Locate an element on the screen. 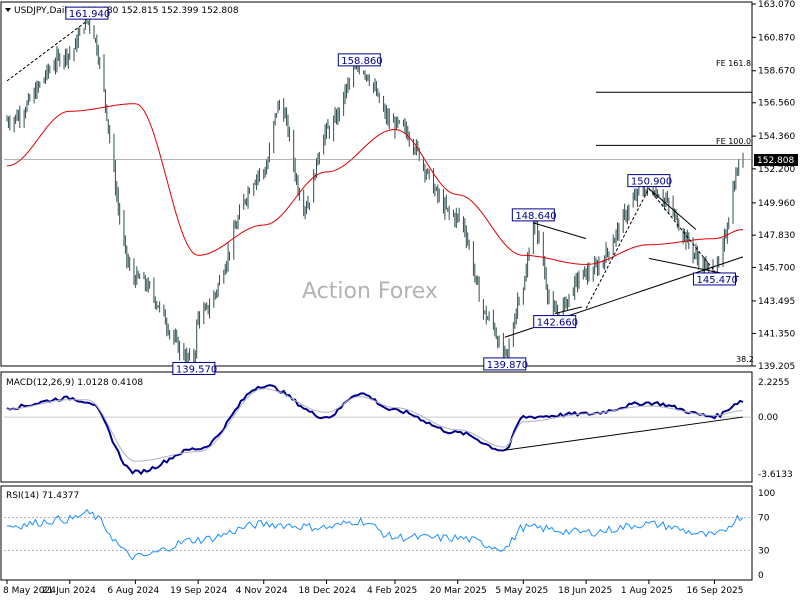 This screenshot has width=800, height=600. watermark: Action Forex is located at coordinates (370, 291).